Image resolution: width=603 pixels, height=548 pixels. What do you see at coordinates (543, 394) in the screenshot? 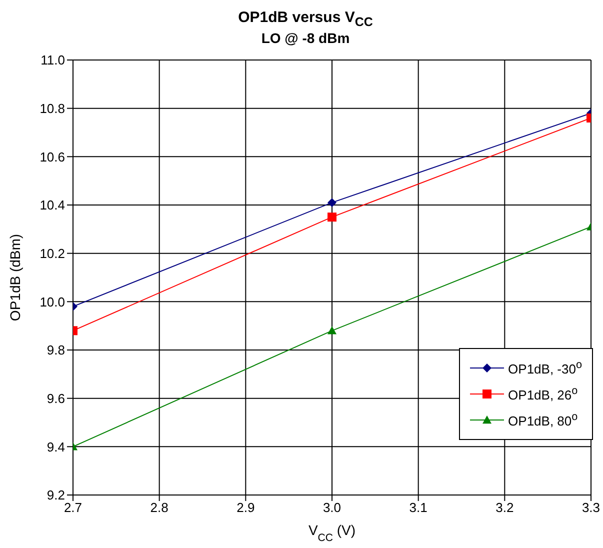
I see `legend-label: OP1dB, 26$^{o}$` at bounding box center [543, 394].